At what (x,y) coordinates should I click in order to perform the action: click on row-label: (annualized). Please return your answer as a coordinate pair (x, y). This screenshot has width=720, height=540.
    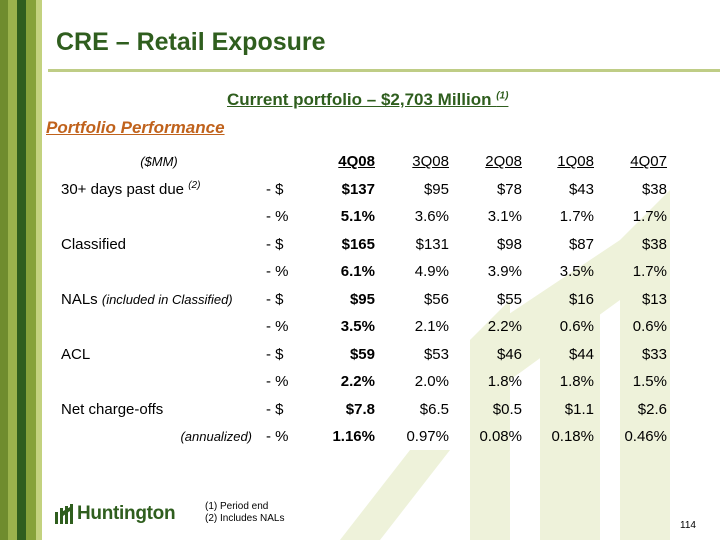
    Looking at the image, I should click on (216, 437).